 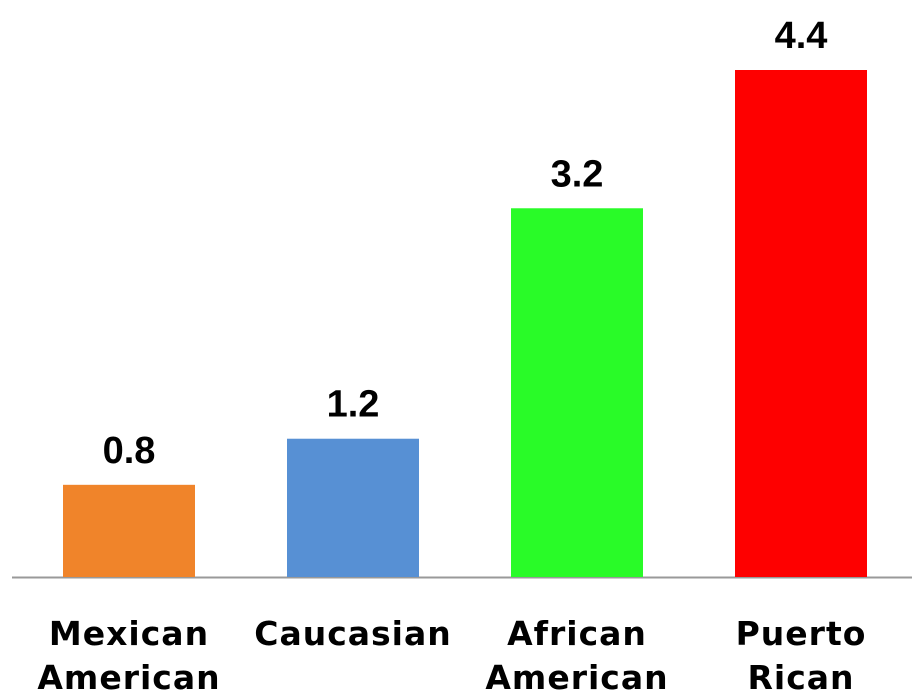 I want to click on x-tick-label: African American, so click(x=576, y=655).